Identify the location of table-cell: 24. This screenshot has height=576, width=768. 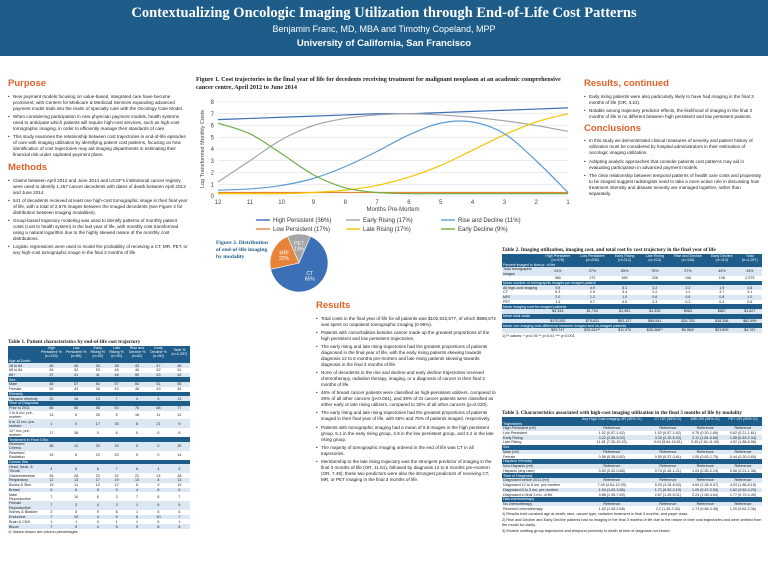
(158, 475).